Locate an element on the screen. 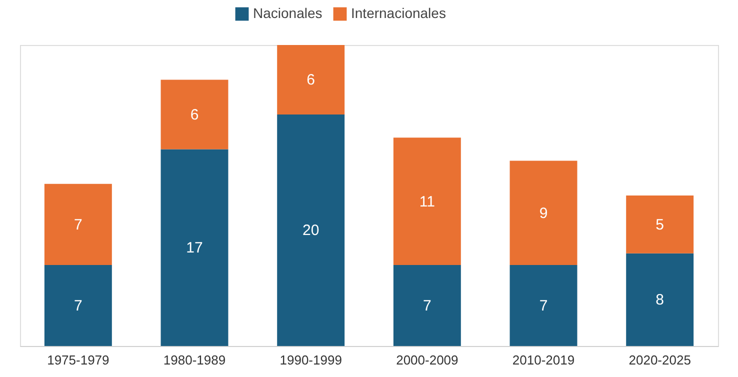 The height and width of the screenshot is (377, 738). legend-label: Nacionales is located at coordinates (287, 13).